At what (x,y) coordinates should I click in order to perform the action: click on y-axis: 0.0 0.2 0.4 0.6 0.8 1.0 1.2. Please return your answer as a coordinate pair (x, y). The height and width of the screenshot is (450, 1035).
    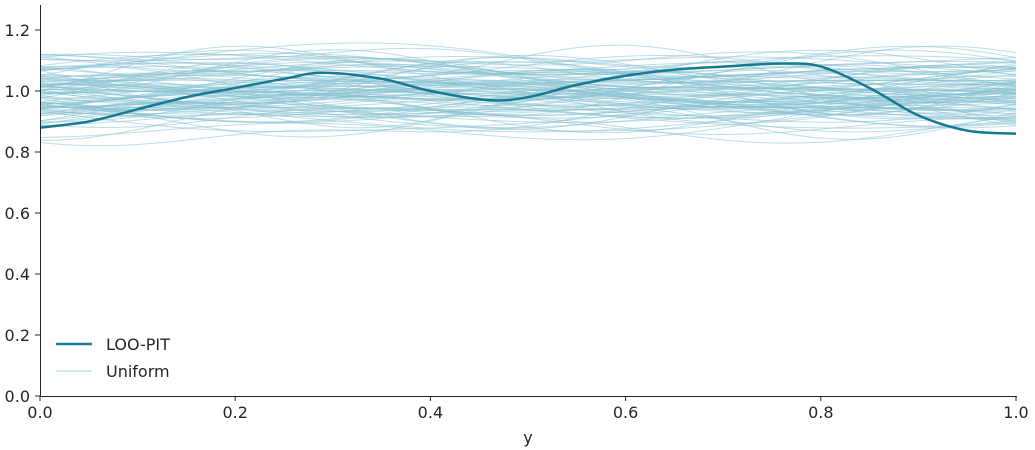
    Looking at the image, I should click on (23, 205).